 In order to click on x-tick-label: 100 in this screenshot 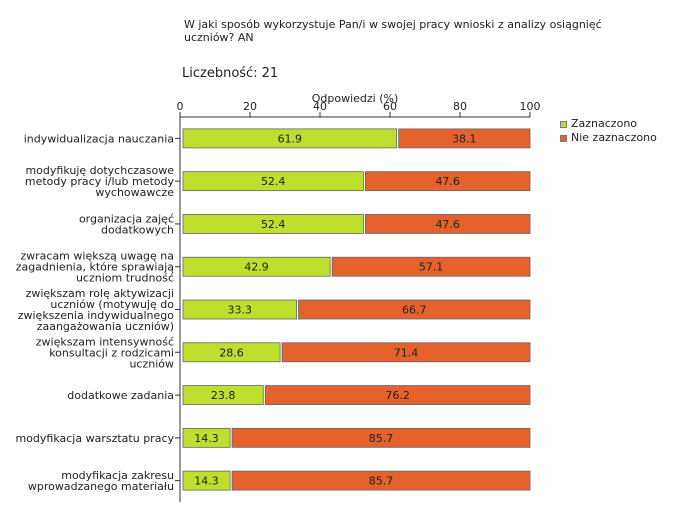, I will do `click(530, 106)`.